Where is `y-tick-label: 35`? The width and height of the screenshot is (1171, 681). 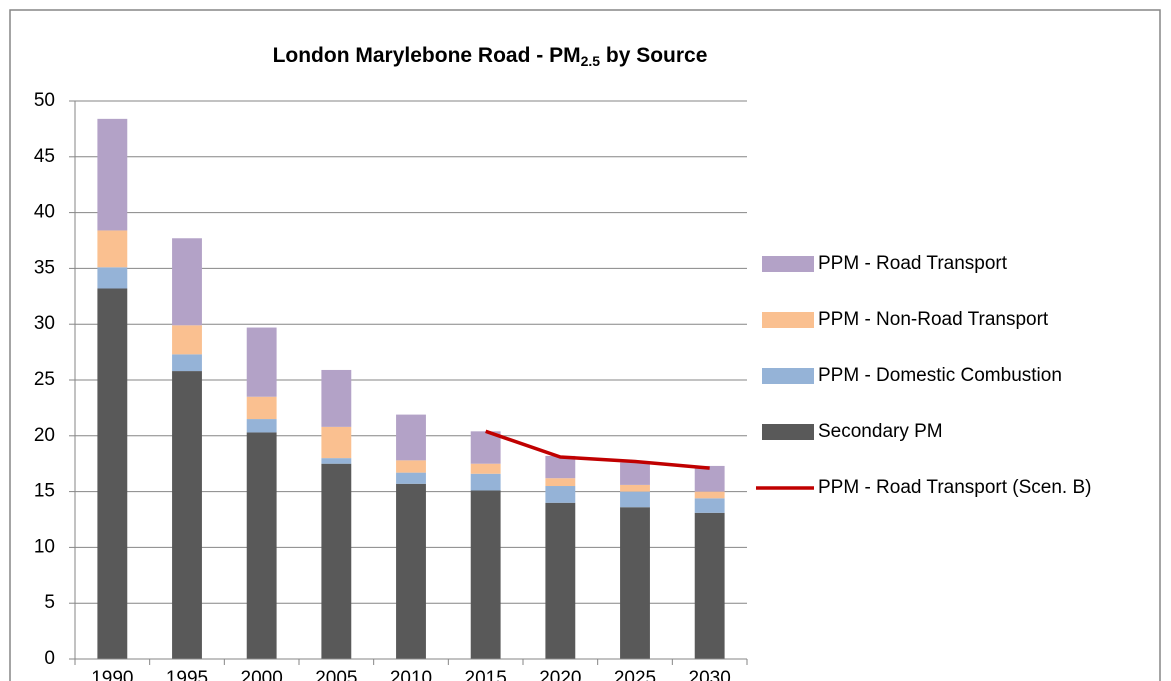
y-tick-label: 35 is located at coordinates (44, 267).